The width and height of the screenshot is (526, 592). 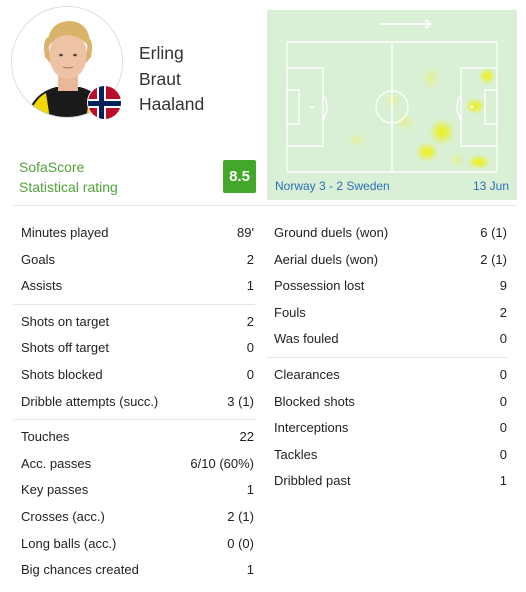 What do you see at coordinates (172, 104) in the screenshot?
I see `player-last-name: Haaland` at bounding box center [172, 104].